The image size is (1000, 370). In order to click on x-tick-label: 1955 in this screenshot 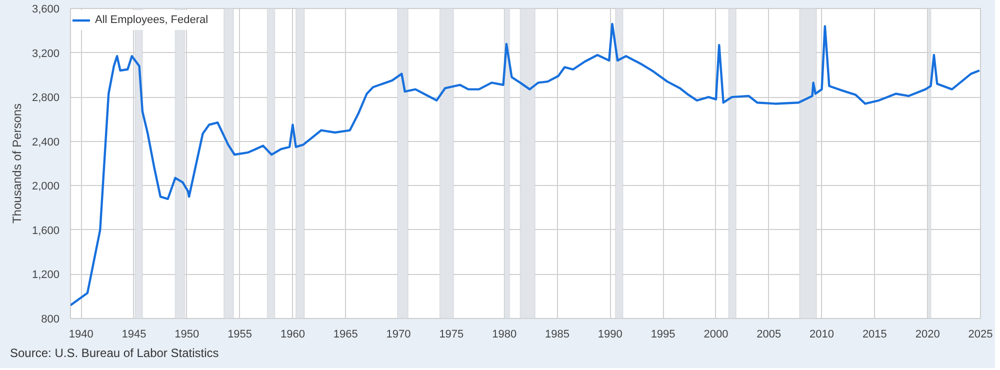, I will do `click(240, 334)`.